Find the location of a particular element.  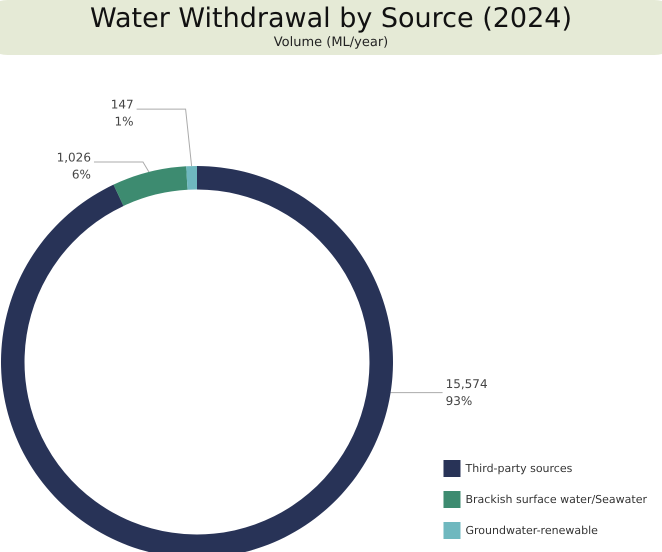

legend-label: Brackish surface water/Seawater is located at coordinates (556, 499).